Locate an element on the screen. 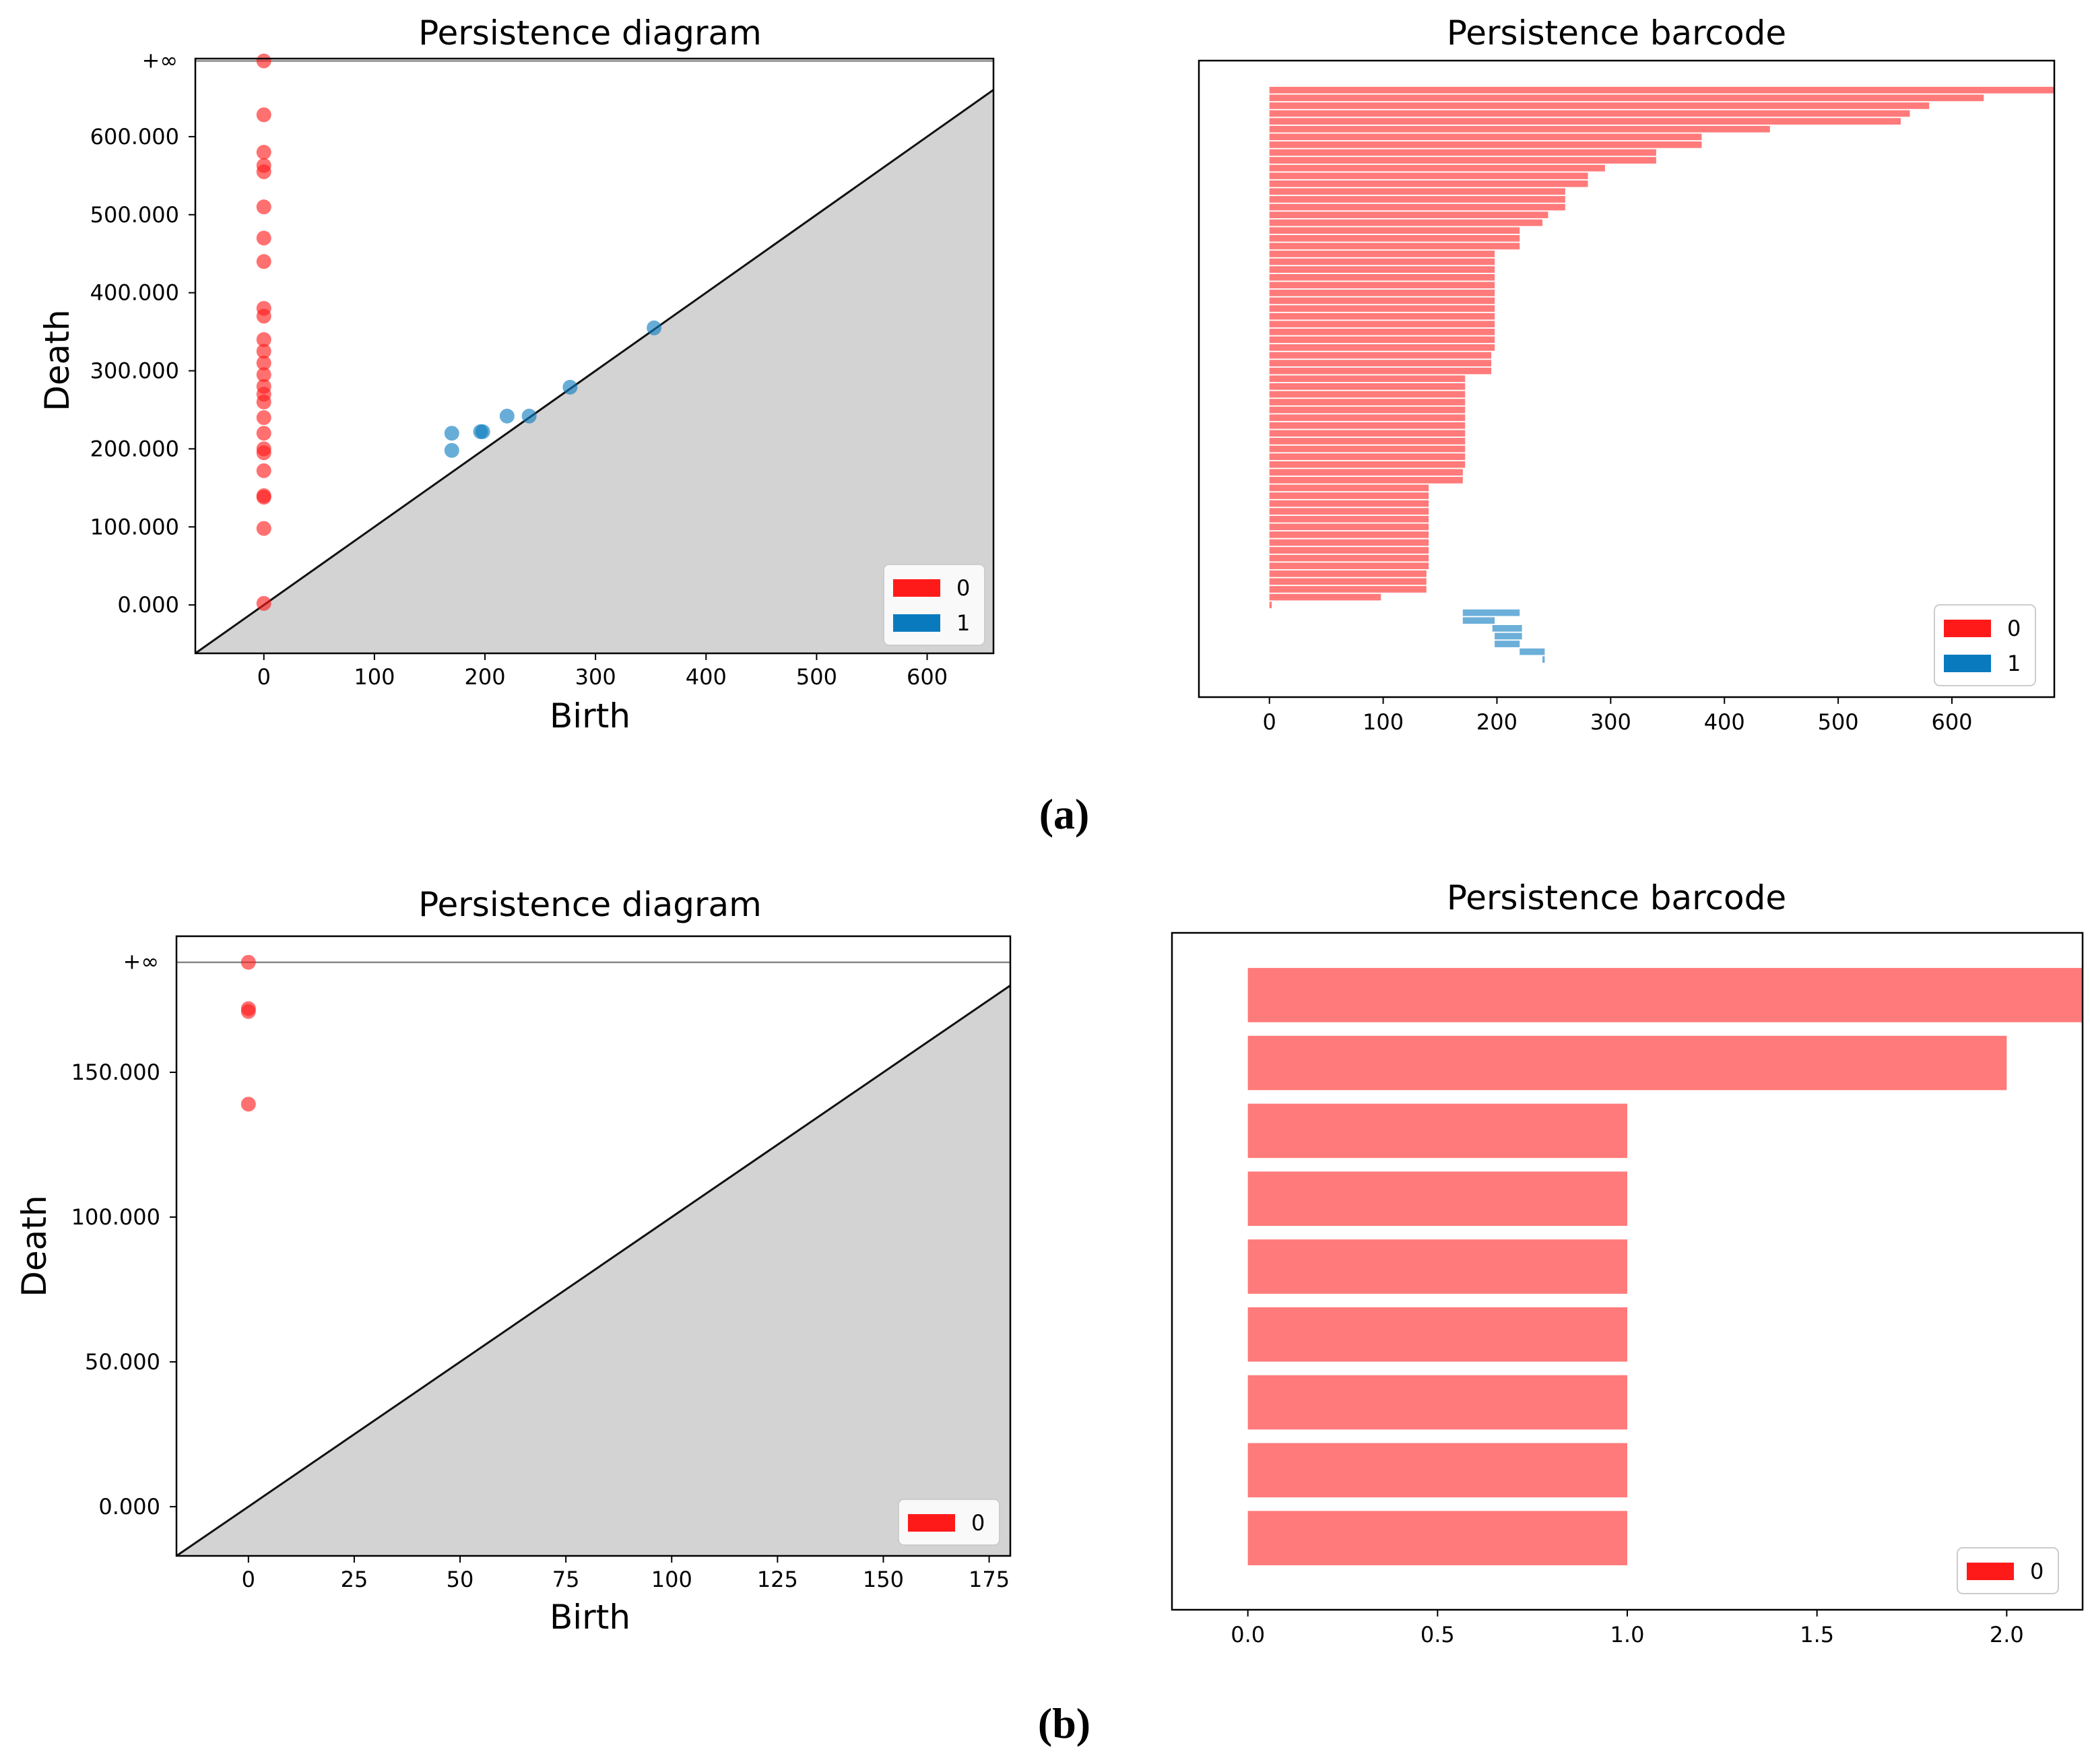  a-barcode-legend-swatch-dim1 is located at coordinates (1968, 663).